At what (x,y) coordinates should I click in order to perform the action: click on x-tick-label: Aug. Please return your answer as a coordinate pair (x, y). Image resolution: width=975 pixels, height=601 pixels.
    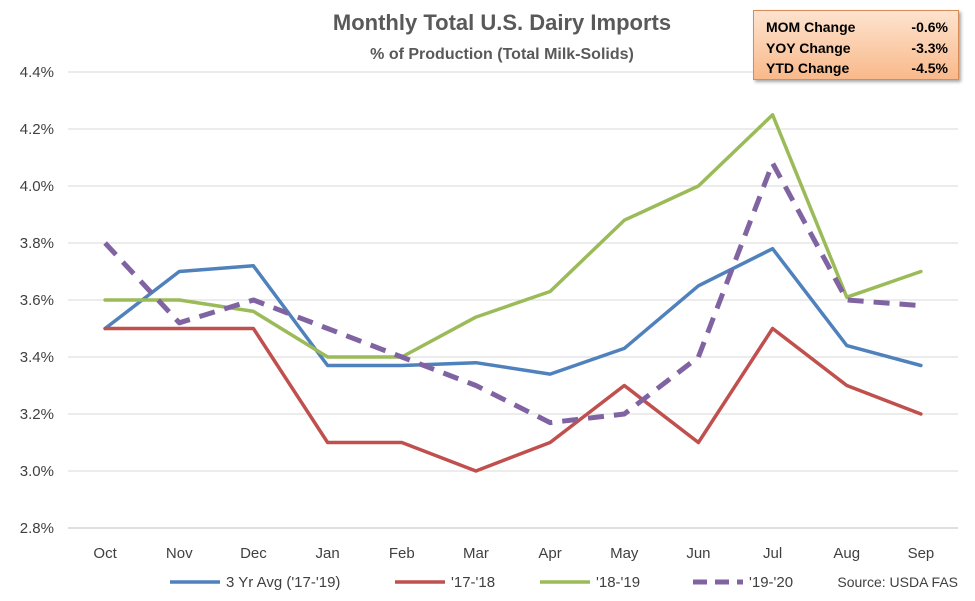
    Looking at the image, I should click on (846, 553).